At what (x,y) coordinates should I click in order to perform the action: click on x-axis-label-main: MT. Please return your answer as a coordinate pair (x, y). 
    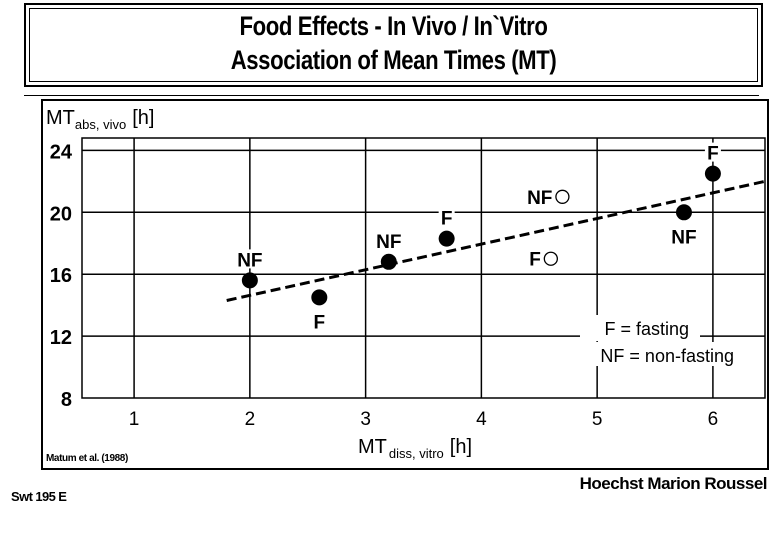
    Looking at the image, I should click on (372, 447).